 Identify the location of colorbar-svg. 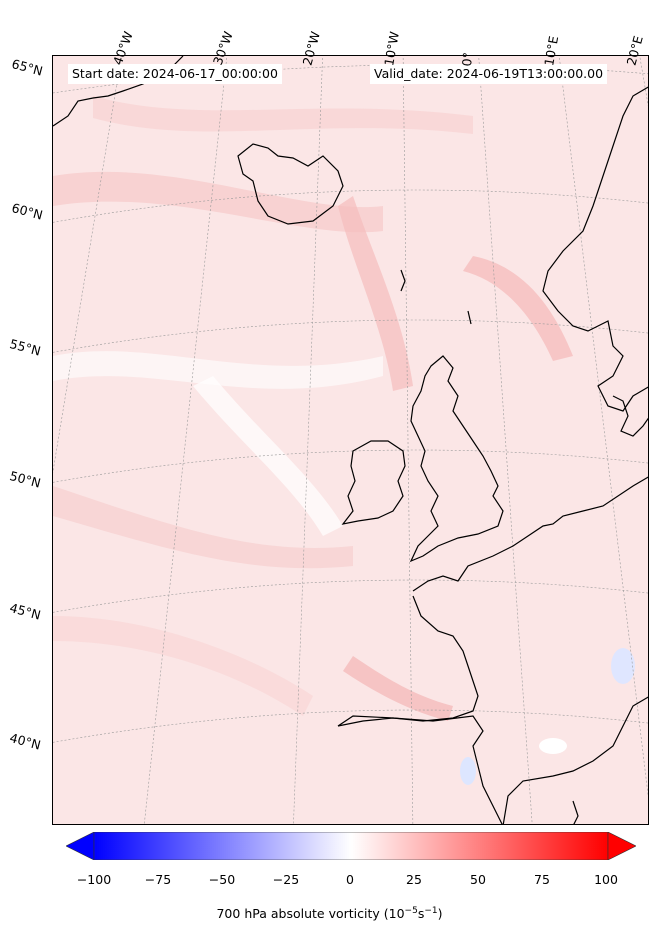
(351, 846).